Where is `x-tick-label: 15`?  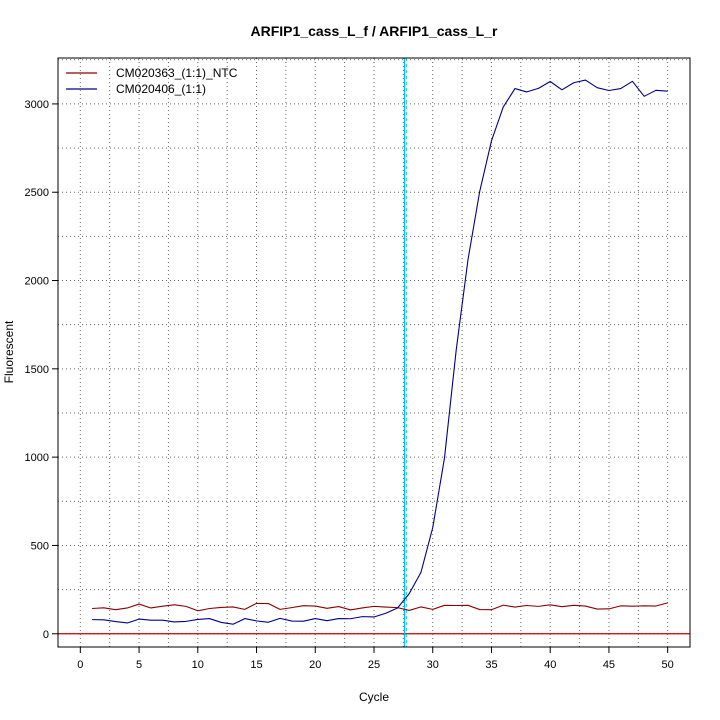 x-tick-label: 15 is located at coordinates (256, 665).